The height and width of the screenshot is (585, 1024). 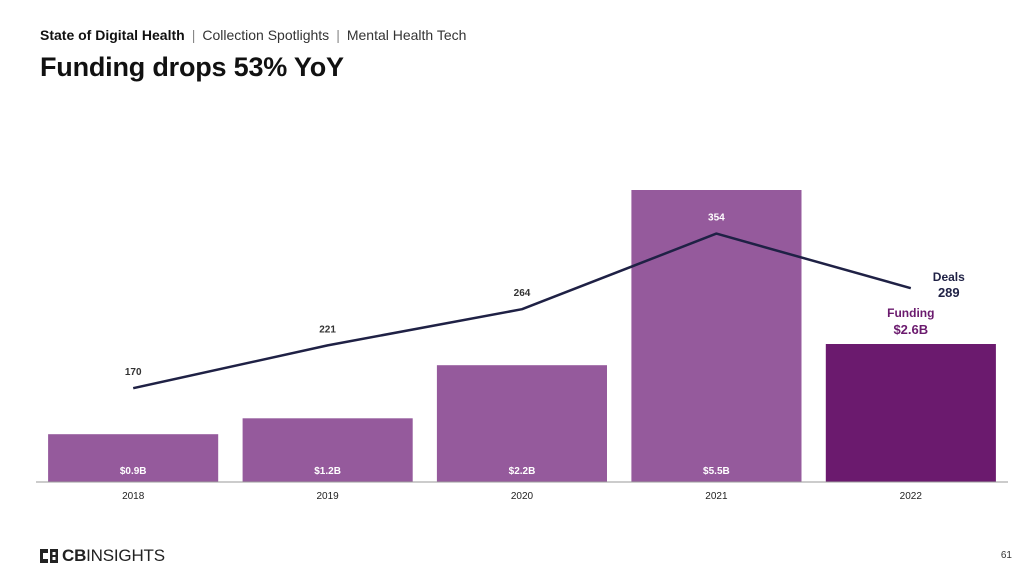 I want to click on page-number: 61, so click(x=1006, y=555).